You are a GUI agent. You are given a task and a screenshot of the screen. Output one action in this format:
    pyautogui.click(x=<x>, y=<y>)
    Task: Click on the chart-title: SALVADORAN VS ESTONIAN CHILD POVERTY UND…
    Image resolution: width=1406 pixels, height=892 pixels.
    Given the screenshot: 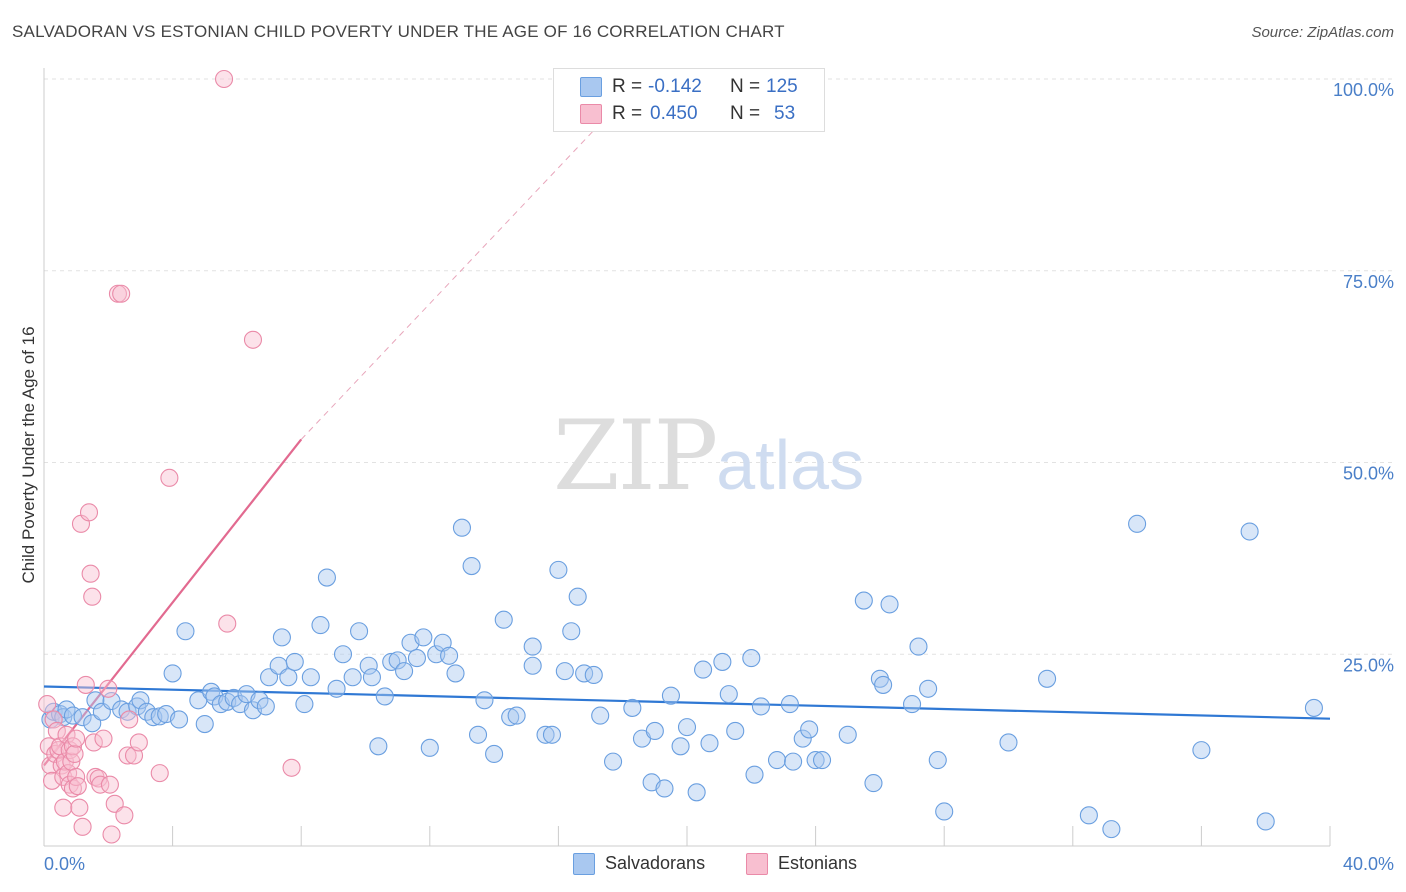 What is the action you would take?
    pyautogui.click(x=398, y=31)
    